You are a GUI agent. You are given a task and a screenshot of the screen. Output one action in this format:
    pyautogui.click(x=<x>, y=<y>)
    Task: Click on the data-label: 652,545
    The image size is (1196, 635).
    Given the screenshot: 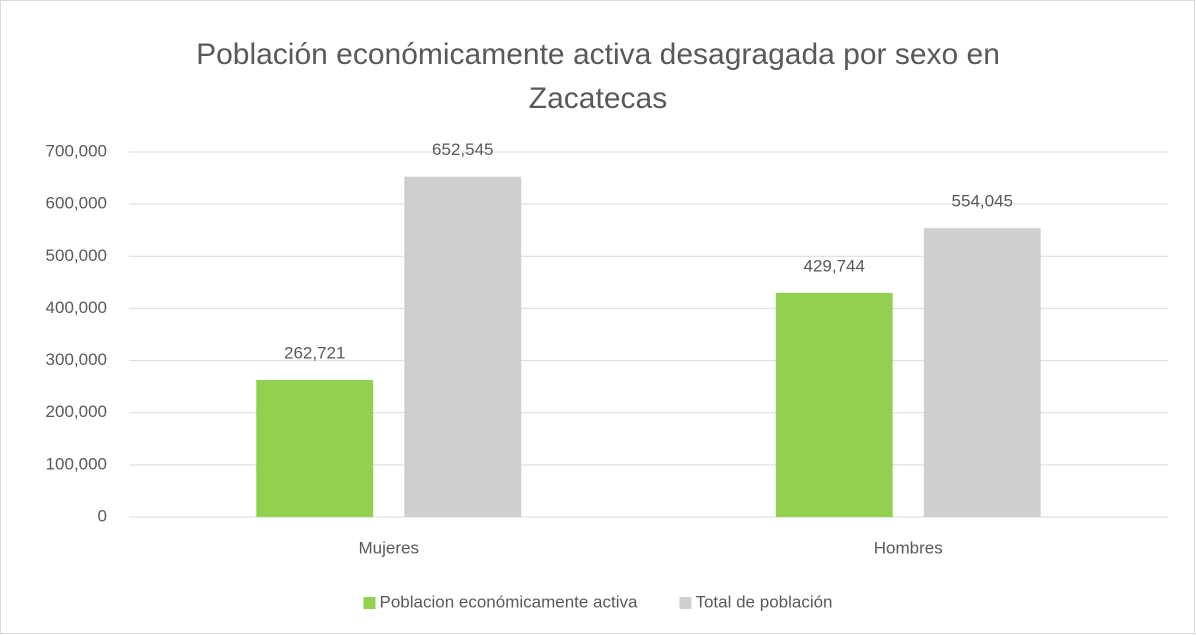 What is the action you would take?
    pyautogui.click(x=462, y=149)
    